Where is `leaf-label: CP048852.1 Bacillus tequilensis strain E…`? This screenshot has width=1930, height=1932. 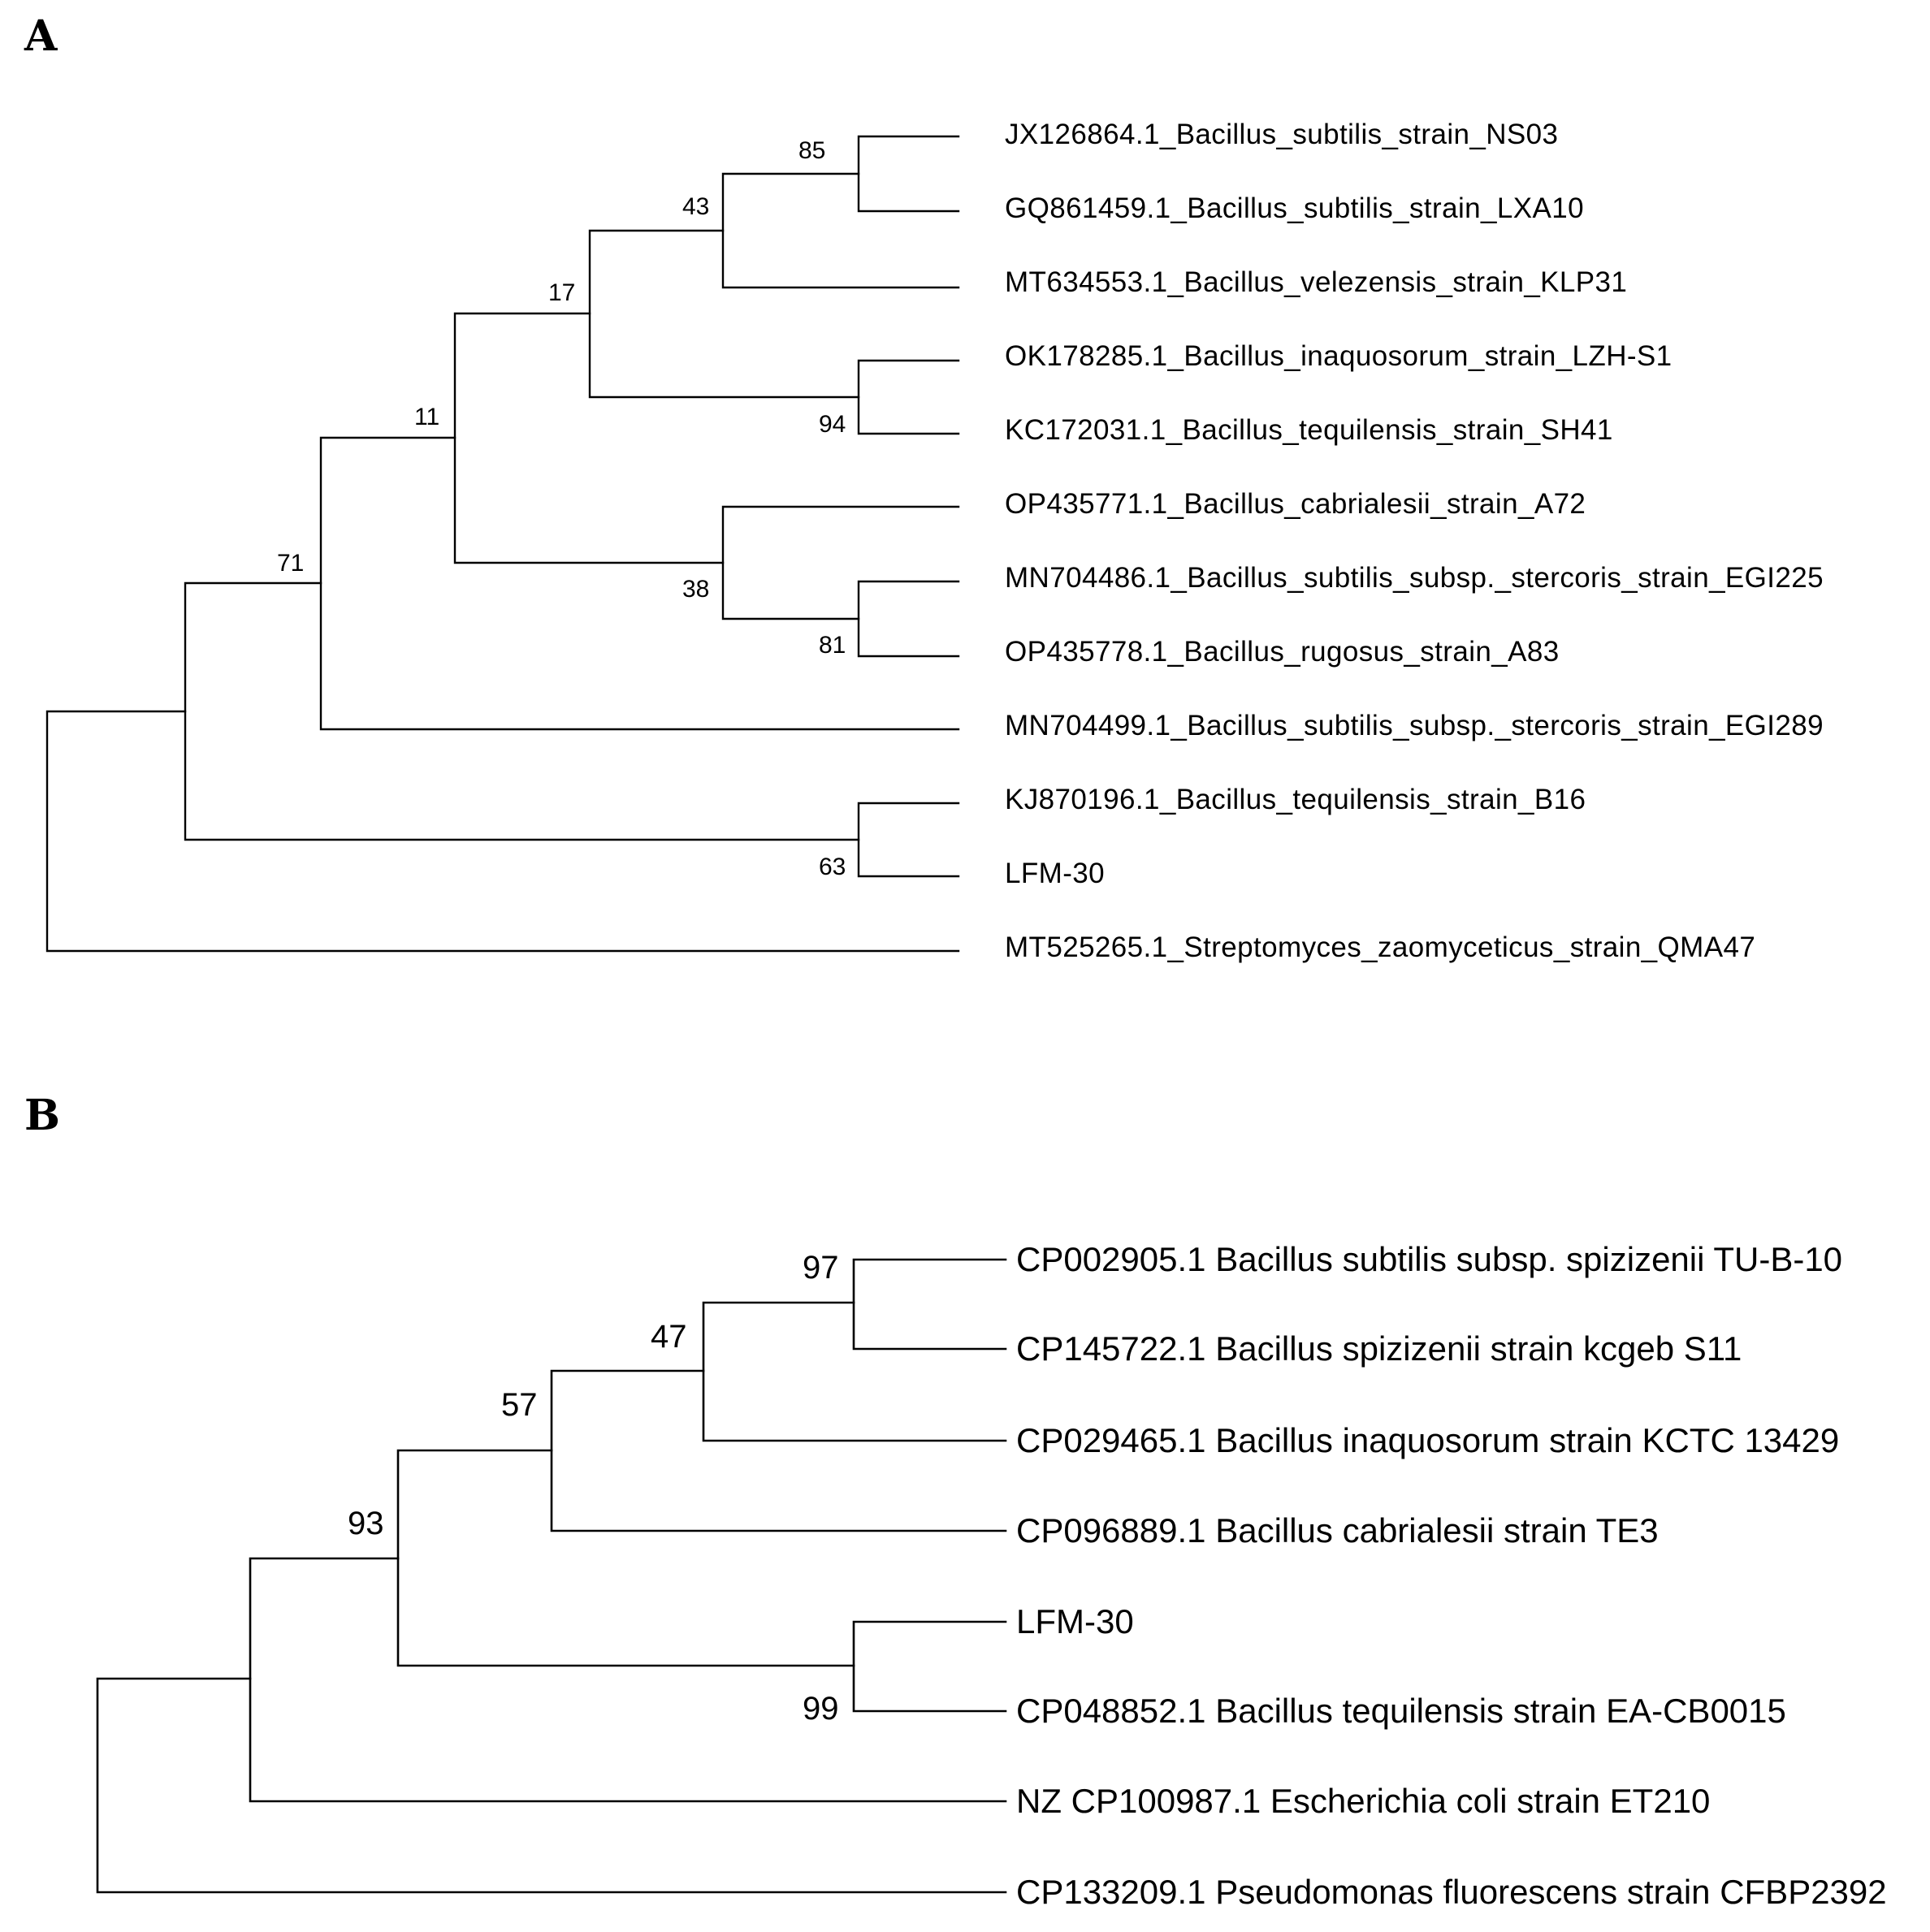
leaf-label: CP048852.1 Bacillus tequilensis strain E… is located at coordinates (1401, 1711).